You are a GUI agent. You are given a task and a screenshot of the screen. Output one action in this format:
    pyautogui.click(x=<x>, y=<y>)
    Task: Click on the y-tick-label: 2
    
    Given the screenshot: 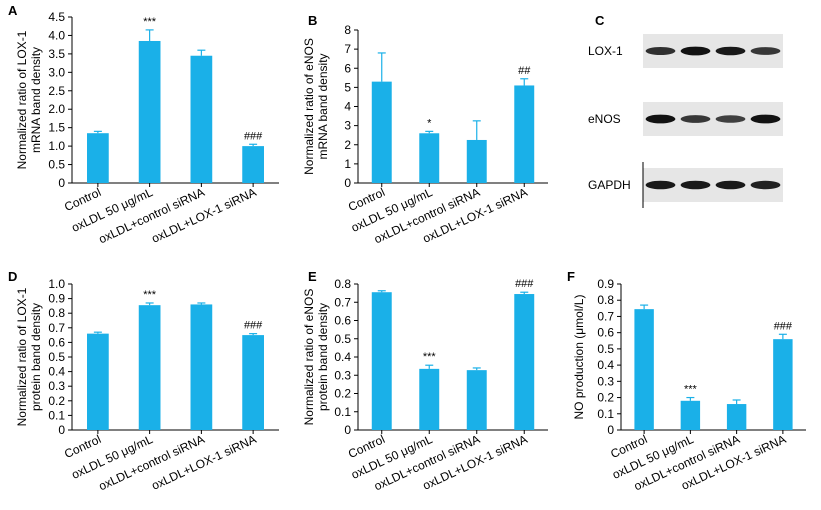 What is the action you would take?
    pyautogui.click(x=347, y=145)
    